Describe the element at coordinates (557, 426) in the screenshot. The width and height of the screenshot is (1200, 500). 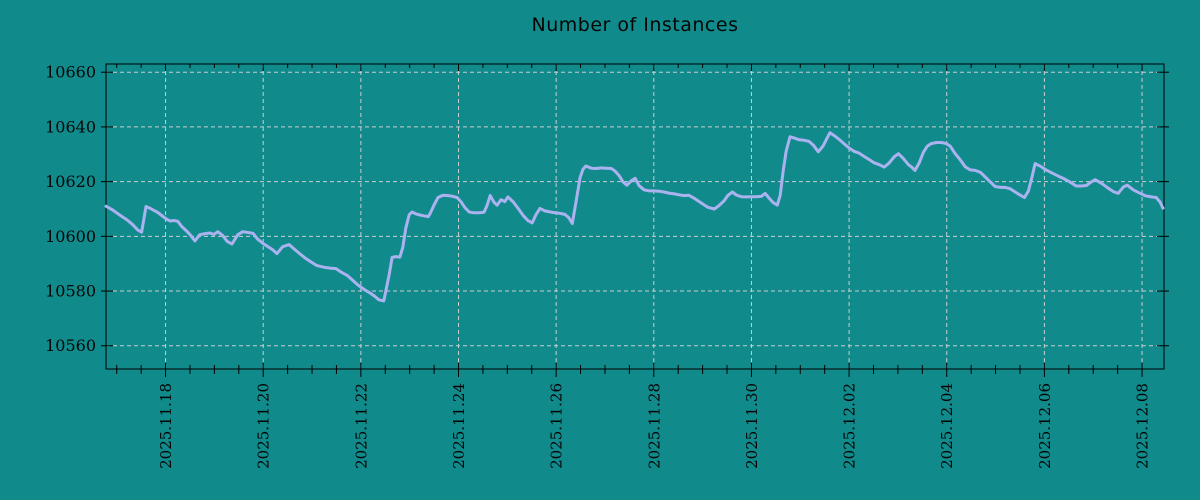
I see `x-tick-label: 2025.11.26` at that location.